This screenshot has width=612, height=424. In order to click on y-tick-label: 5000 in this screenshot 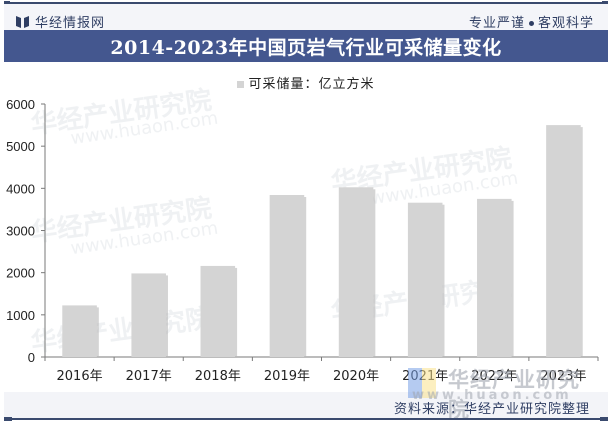, I will do `click(20, 146)`.